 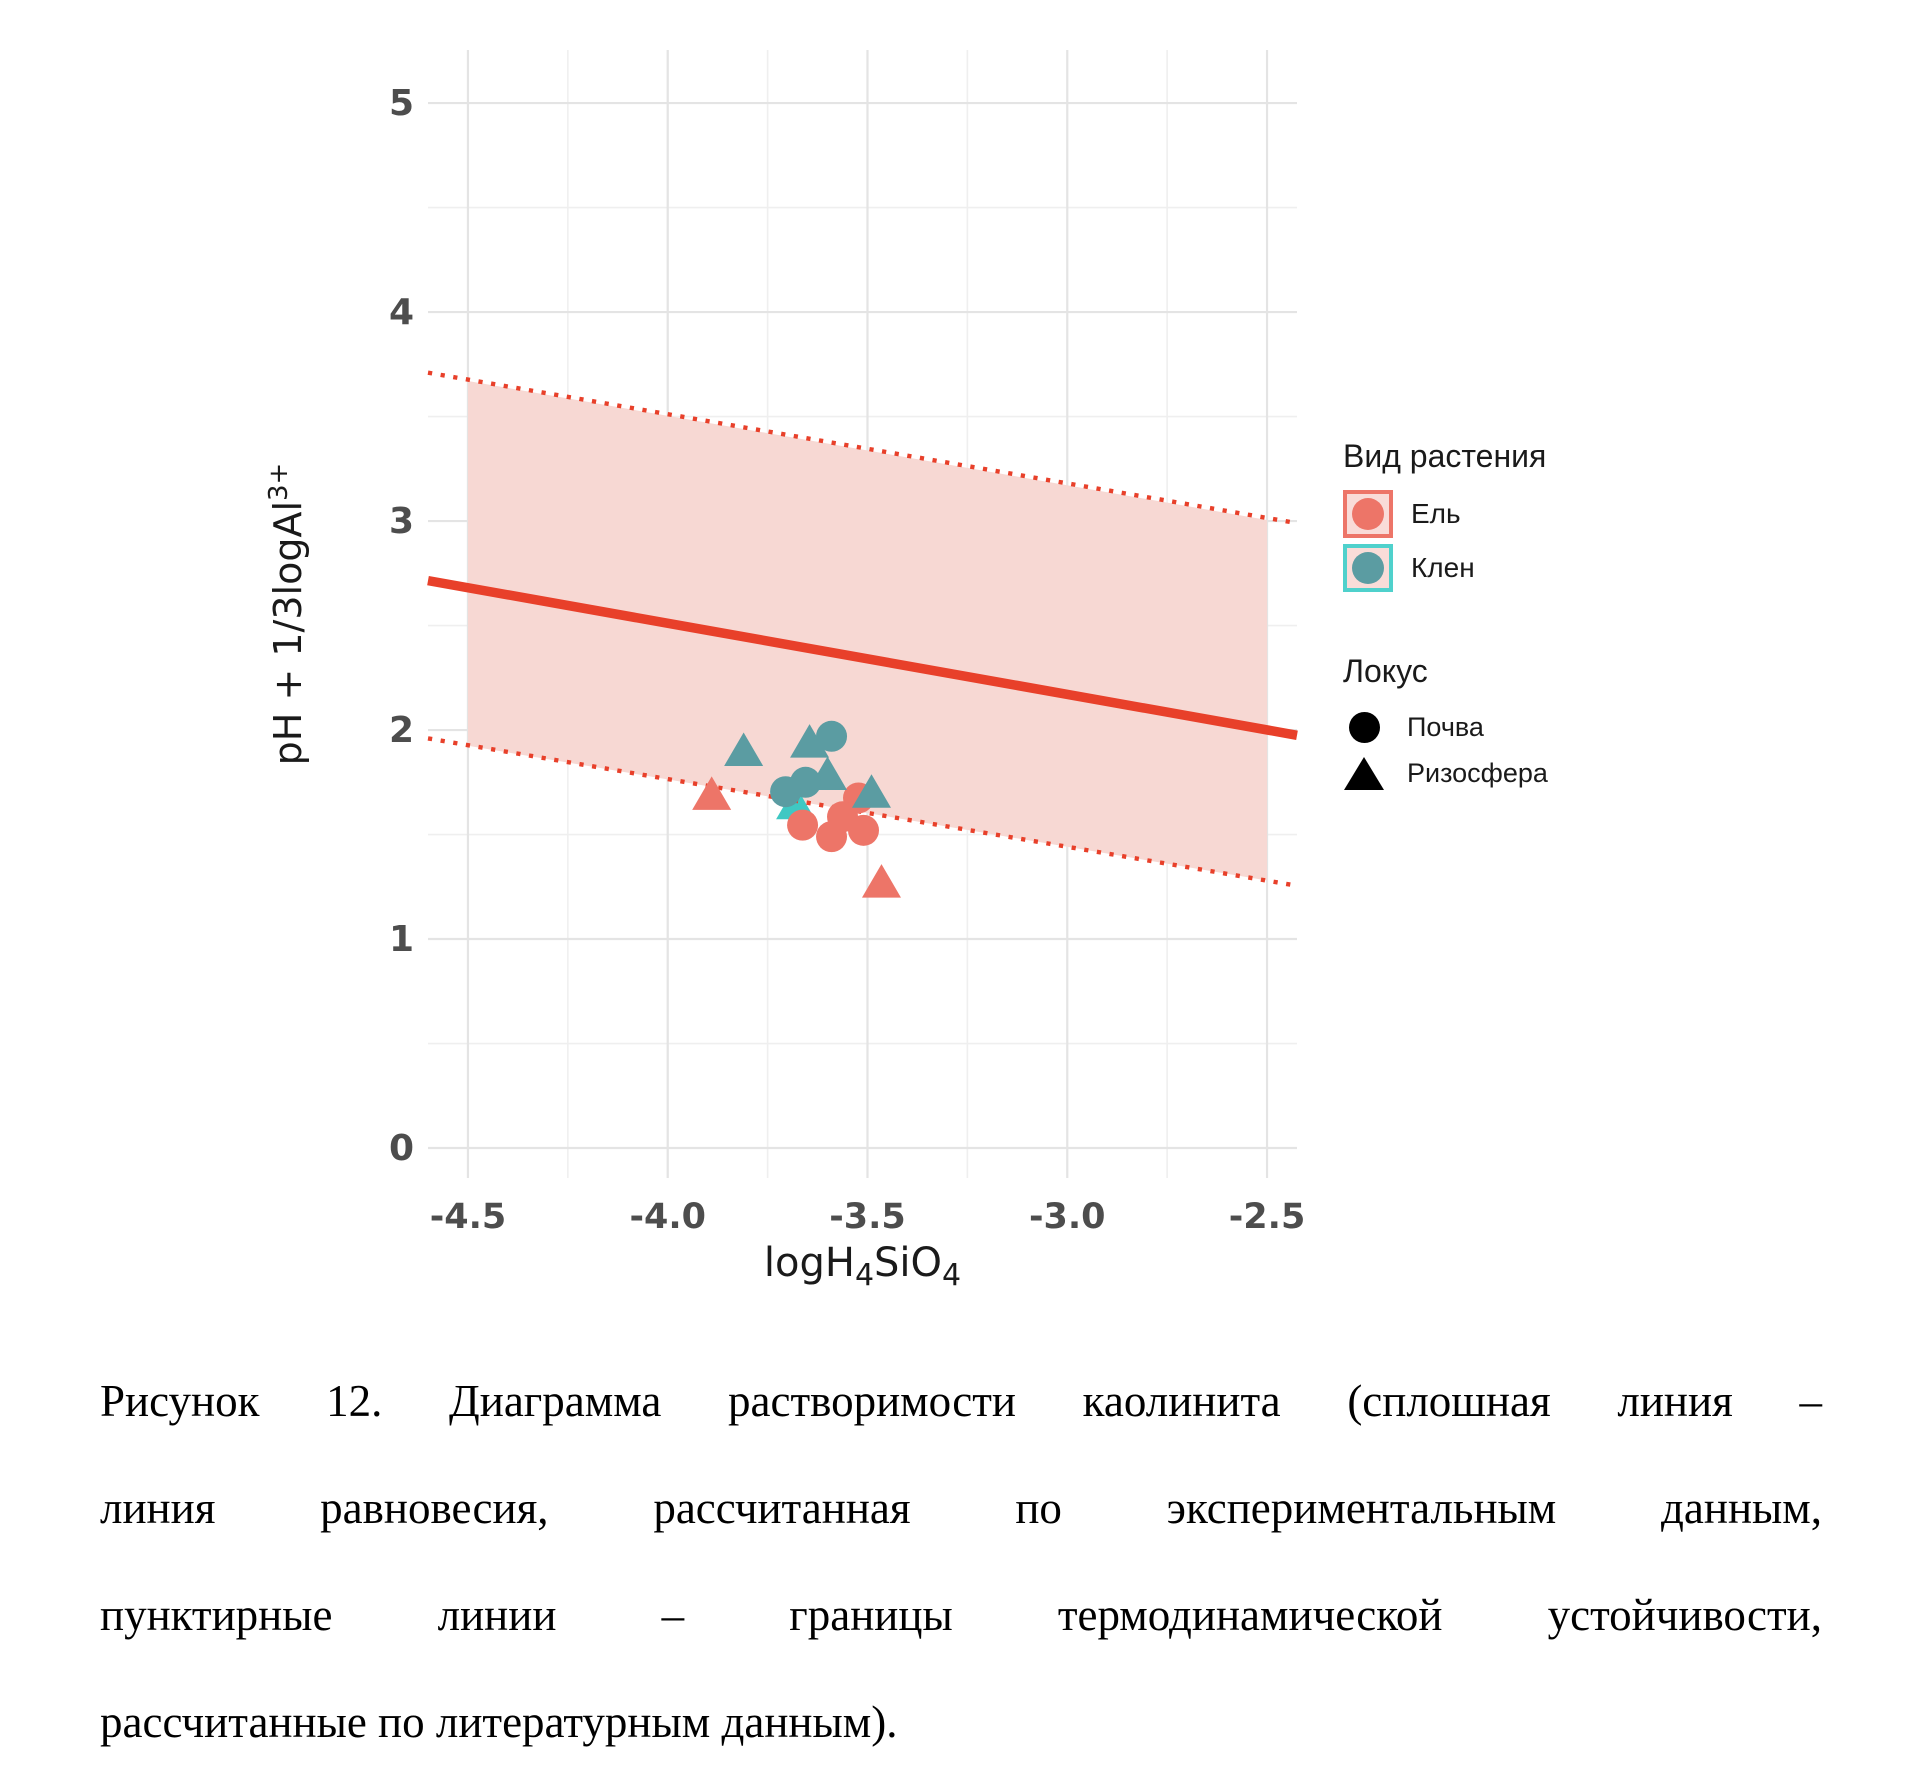 What do you see at coordinates (1513, 625) in the screenshot?
I see `legend-spacer` at bounding box center [1513, 625].